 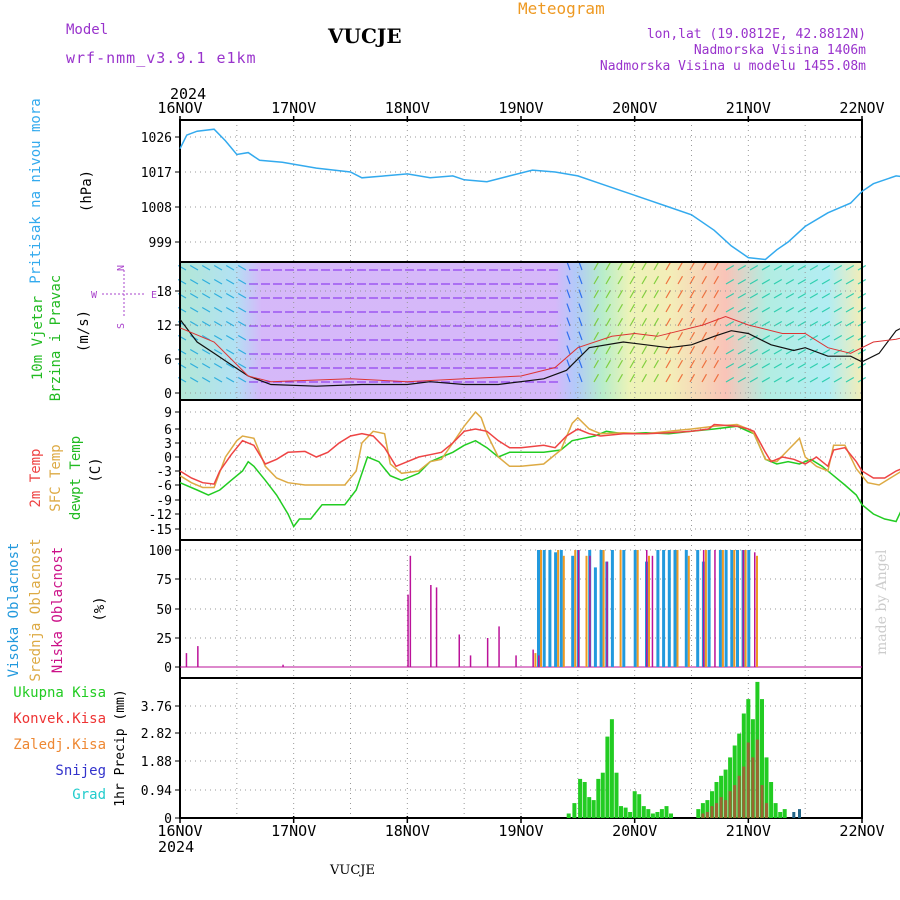 I want to click on precip-legend-label: Konvek.Kisa, so click(x=59, y=719).